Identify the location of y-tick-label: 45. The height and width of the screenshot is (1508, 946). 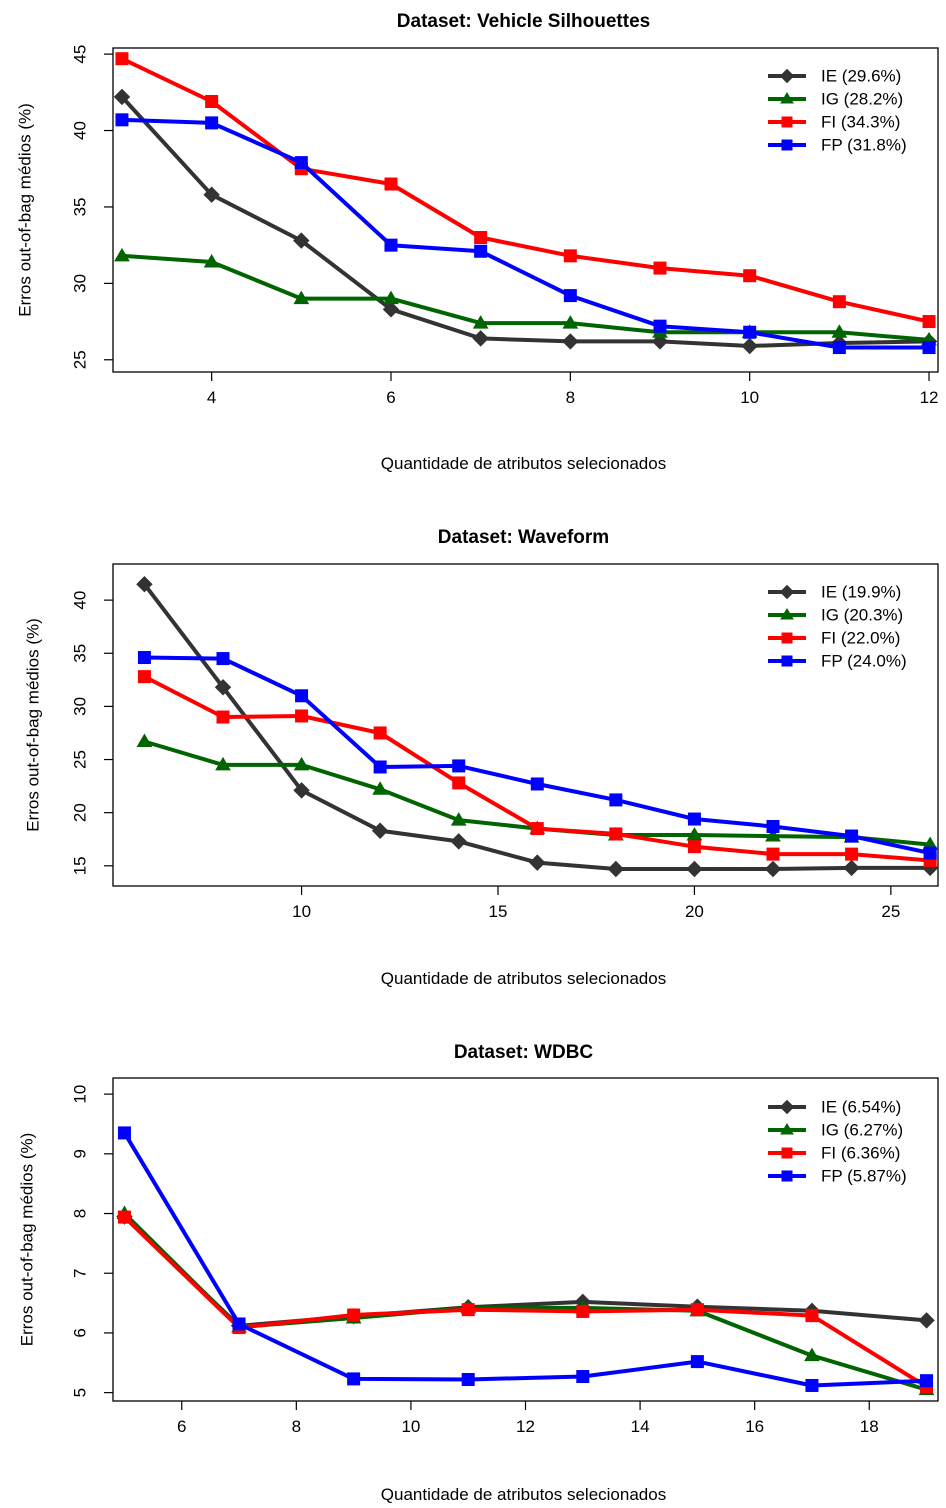
(80, 54).